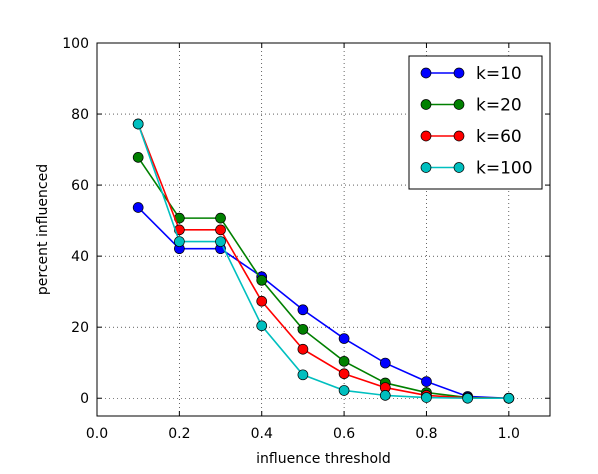 Image resolution: width=598 pixels, height=474 pixels. What do you see at coordinates (80, 257) in the screenshot?
I see `y-tick-label: 40` at bounding box center [80, 257].